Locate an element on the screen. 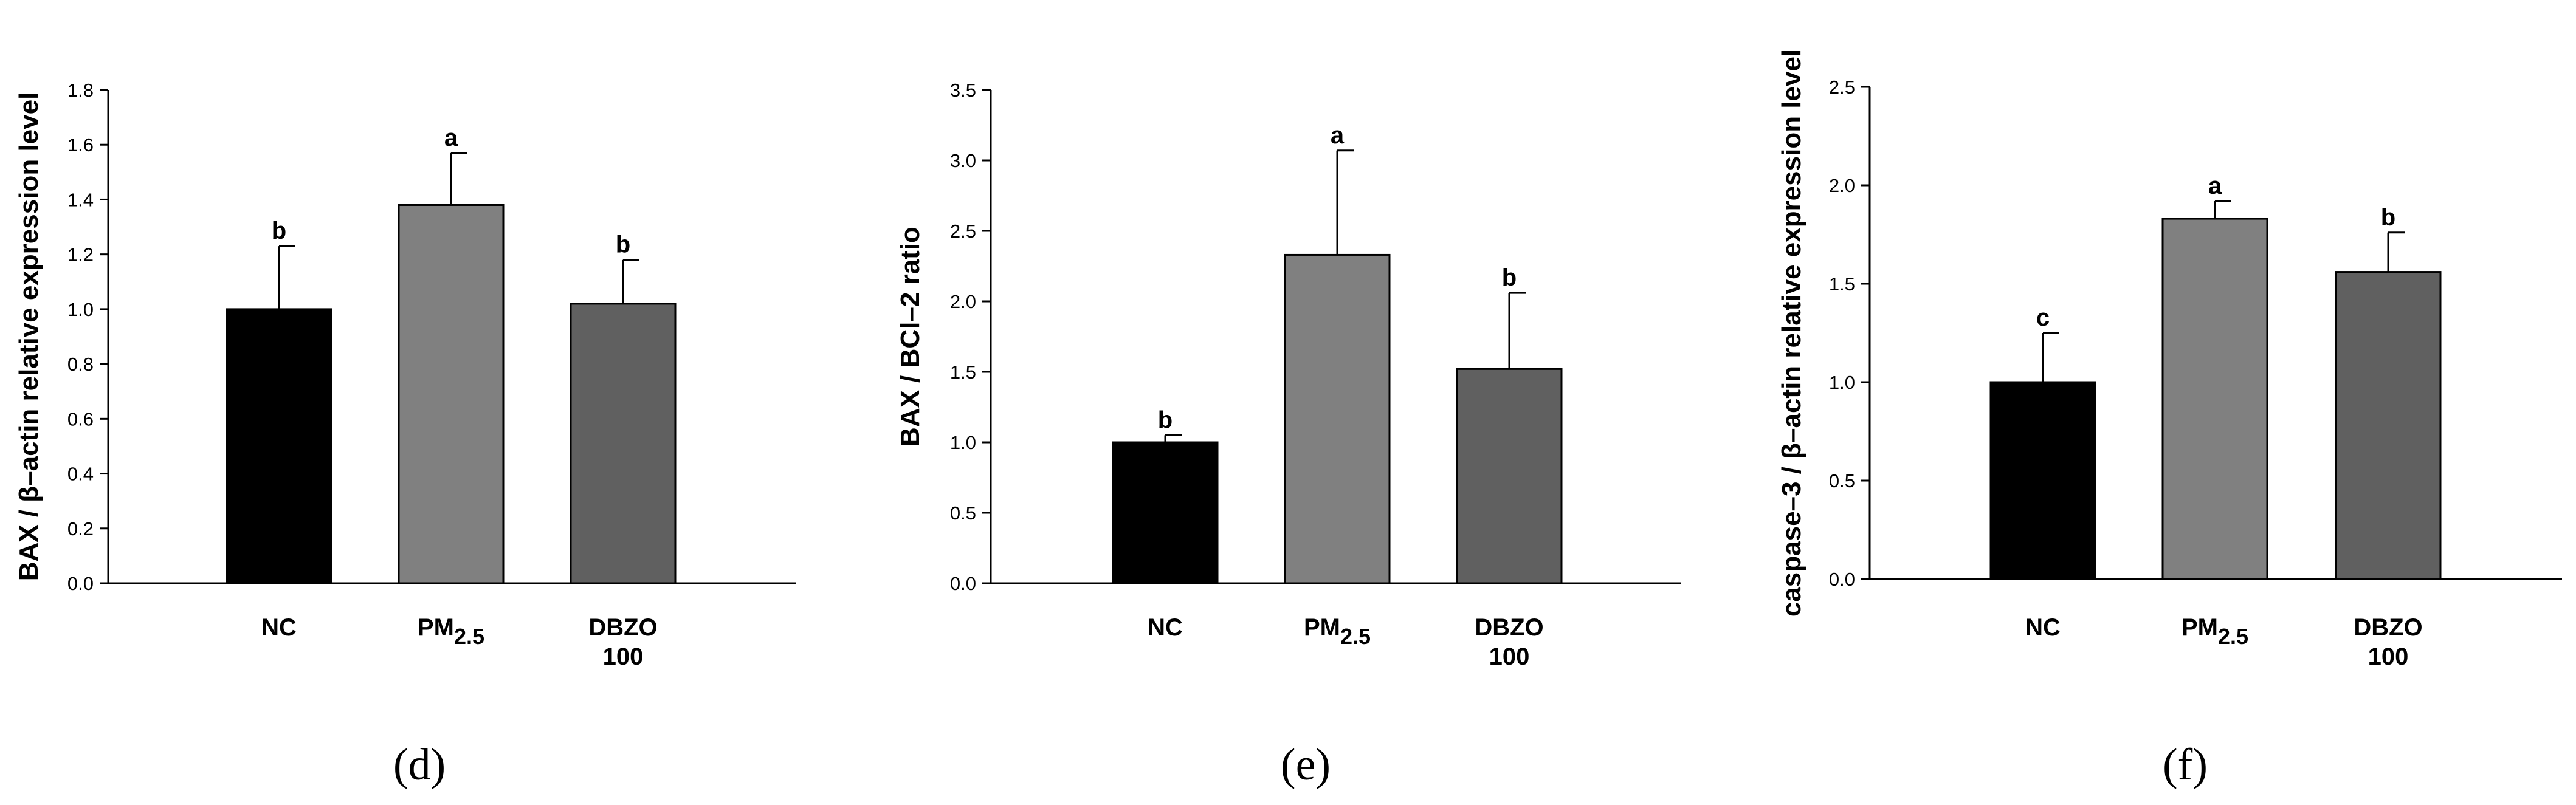 This screenshot has width=2576, height=805. y-tick-label: 3.5 is located at coordinates (963, 90).